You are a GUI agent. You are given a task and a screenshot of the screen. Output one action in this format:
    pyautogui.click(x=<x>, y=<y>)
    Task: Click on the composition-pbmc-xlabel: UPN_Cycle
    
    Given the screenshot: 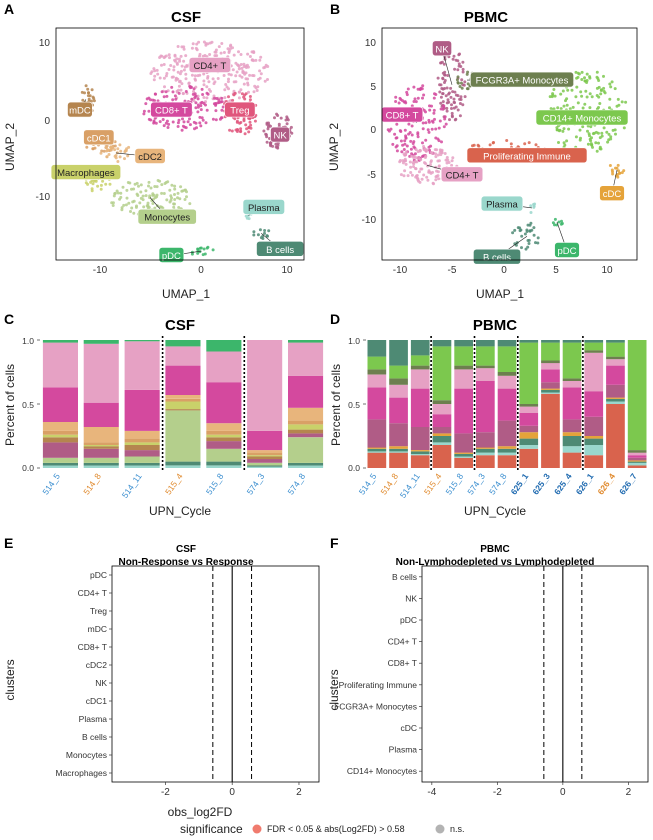 What is the action you would take?
    pyautogui.click(x=495, y=511)
    